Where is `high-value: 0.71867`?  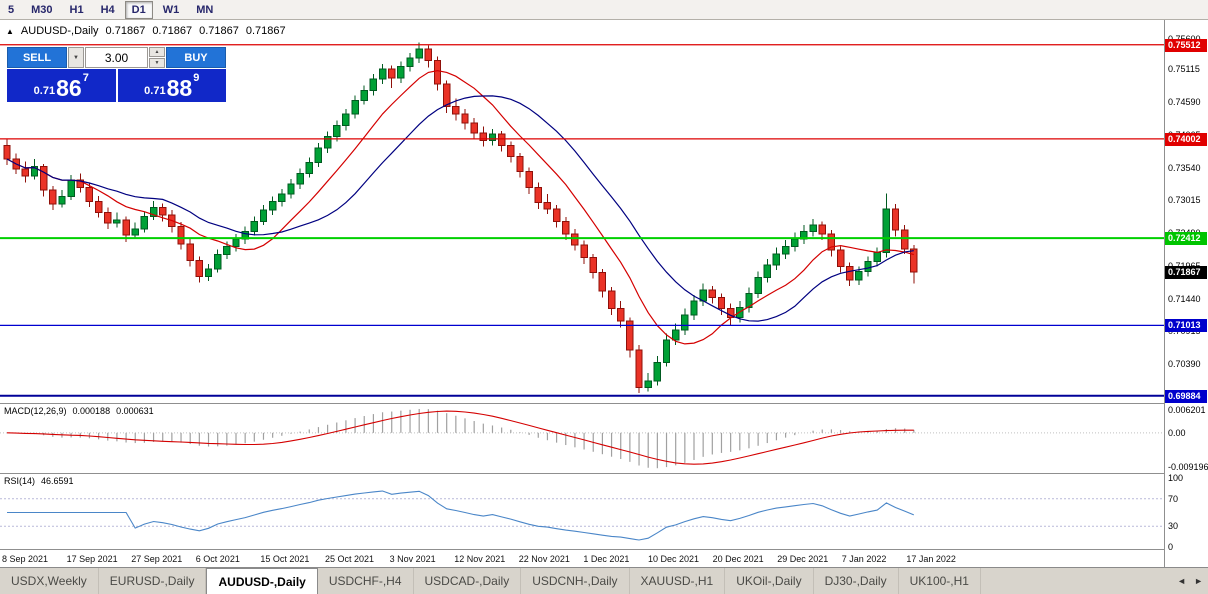 high-value: 0.71867 is located at coordinates (172, 31).